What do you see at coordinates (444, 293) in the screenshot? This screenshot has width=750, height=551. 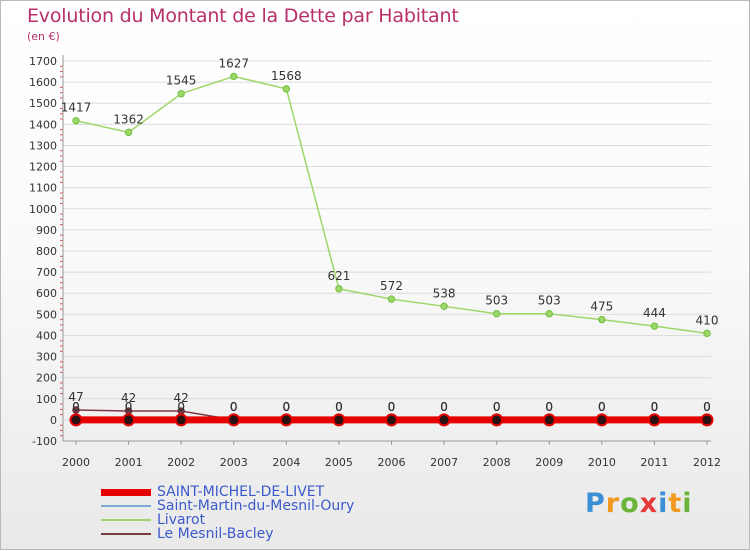 I see `data-label: 538` at bounding box center [444, 293].